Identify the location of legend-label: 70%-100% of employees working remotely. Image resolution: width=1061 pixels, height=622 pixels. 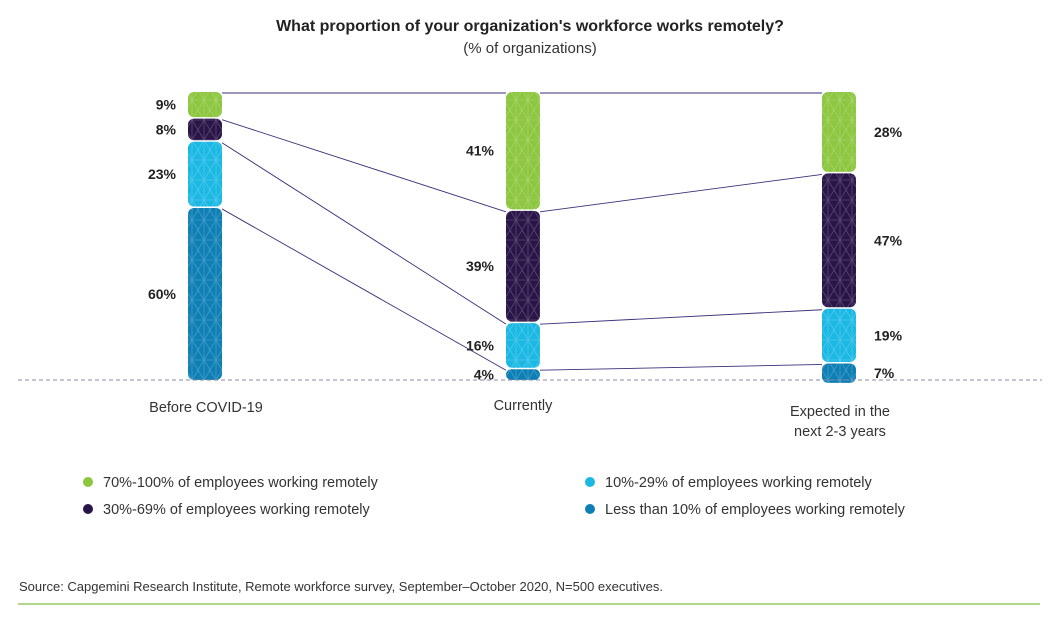
(241, 483).